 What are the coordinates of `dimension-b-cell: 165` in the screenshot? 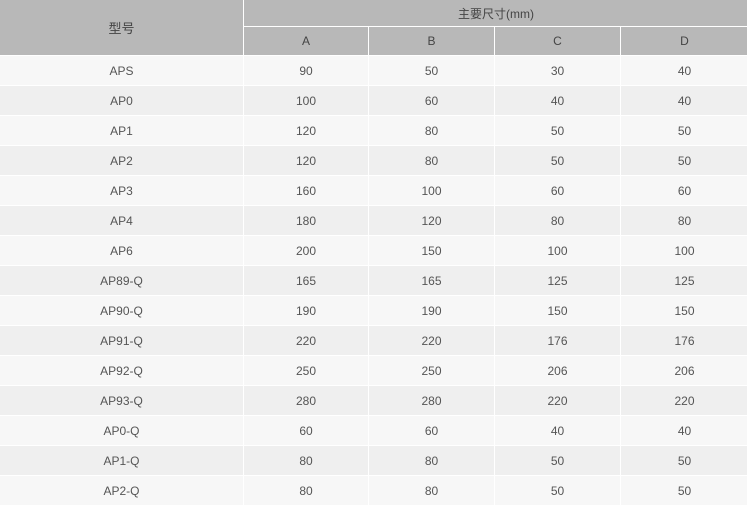 It's located at (431, 280).